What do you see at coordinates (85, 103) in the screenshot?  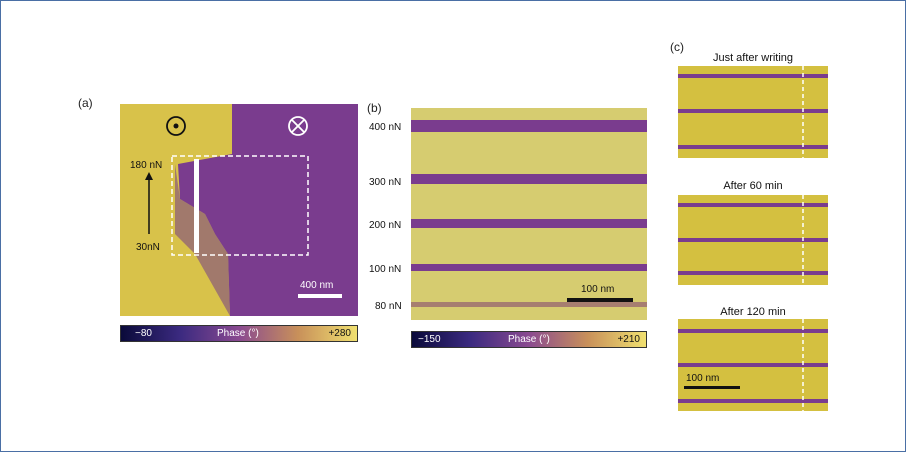 I see `panel-a-label: (a)` at bounding box center [85, 103].